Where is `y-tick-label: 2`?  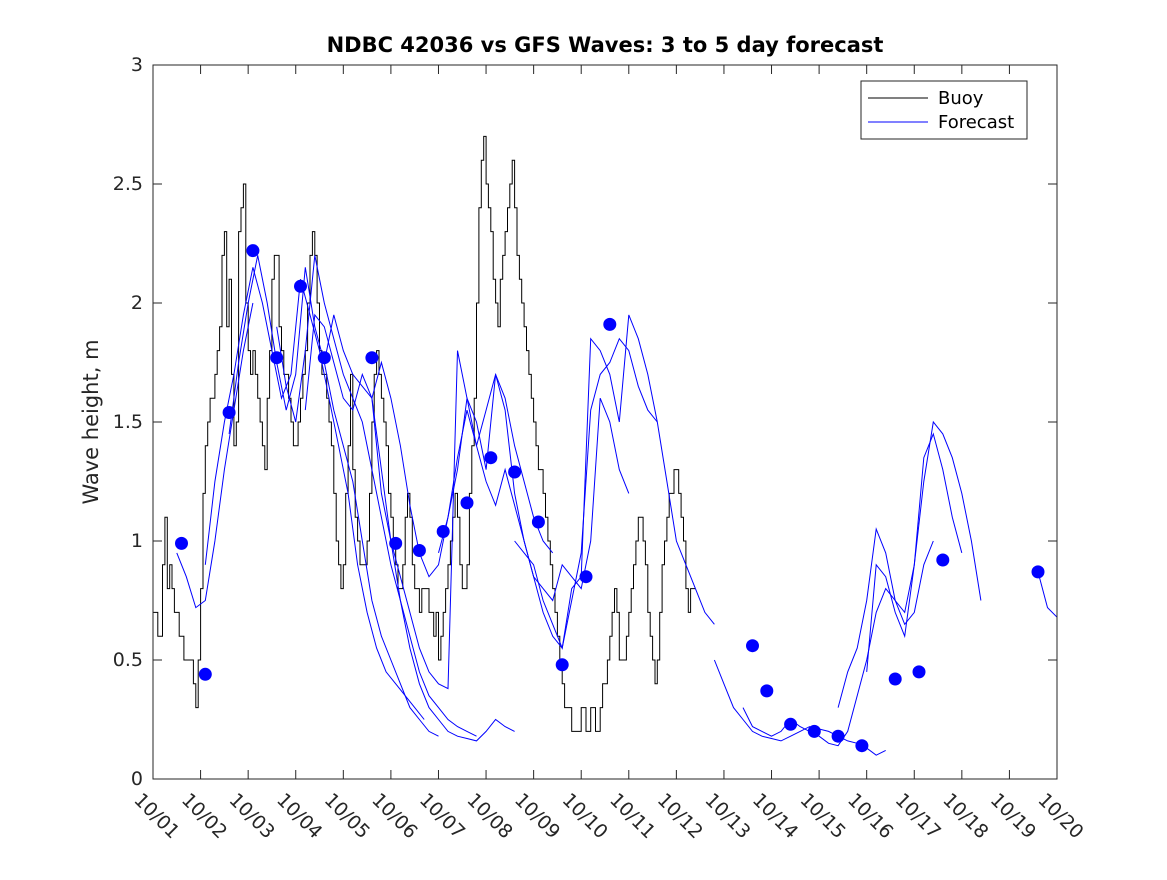 y-tick-label: 2 is located at coordinates (137, 303).